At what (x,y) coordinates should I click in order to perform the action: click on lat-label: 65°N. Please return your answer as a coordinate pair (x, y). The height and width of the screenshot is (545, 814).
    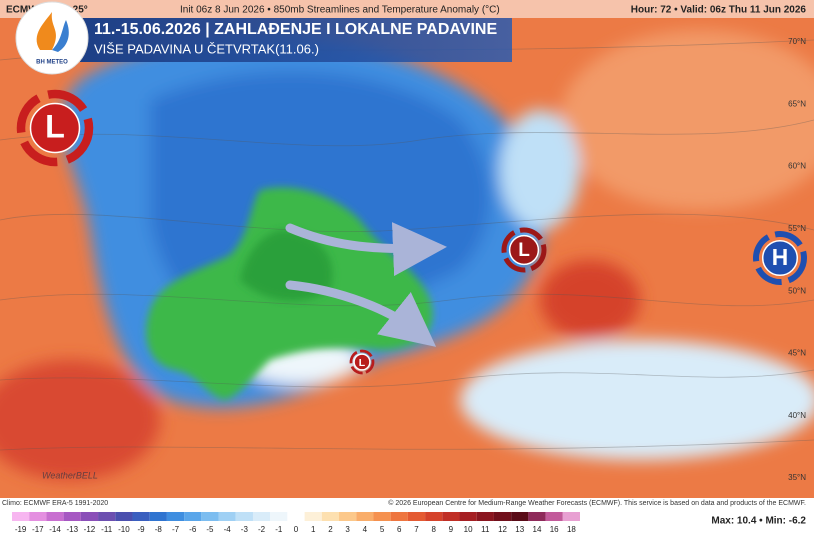
    Looking at the image, I should click on (797, 103).